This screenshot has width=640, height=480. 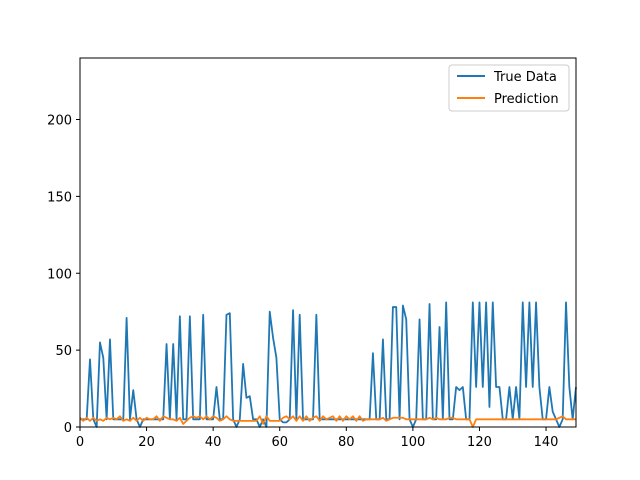 What do you see at coordinates (479, 442) in the screenshot?
I see `x-tick-label: 120` at bounding box center [479, 442].